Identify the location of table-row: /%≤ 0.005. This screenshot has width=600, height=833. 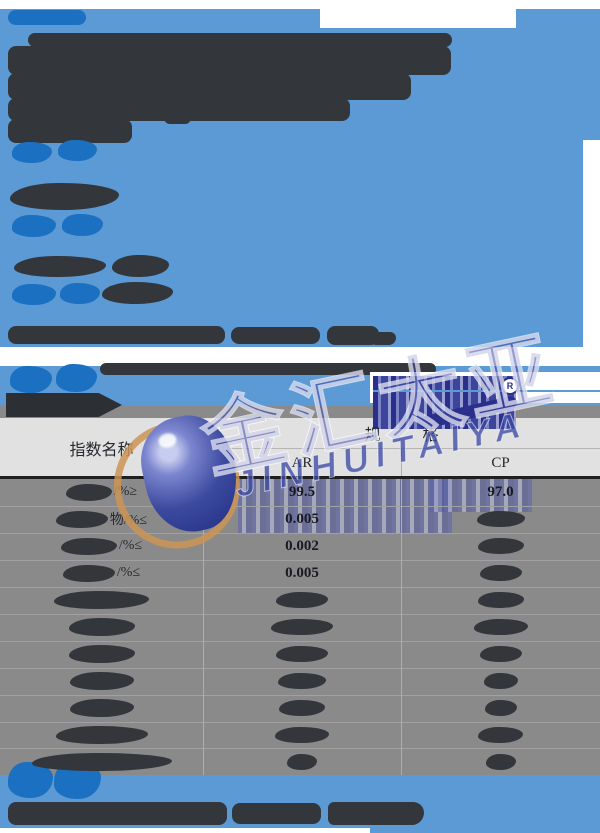
(300, 573).